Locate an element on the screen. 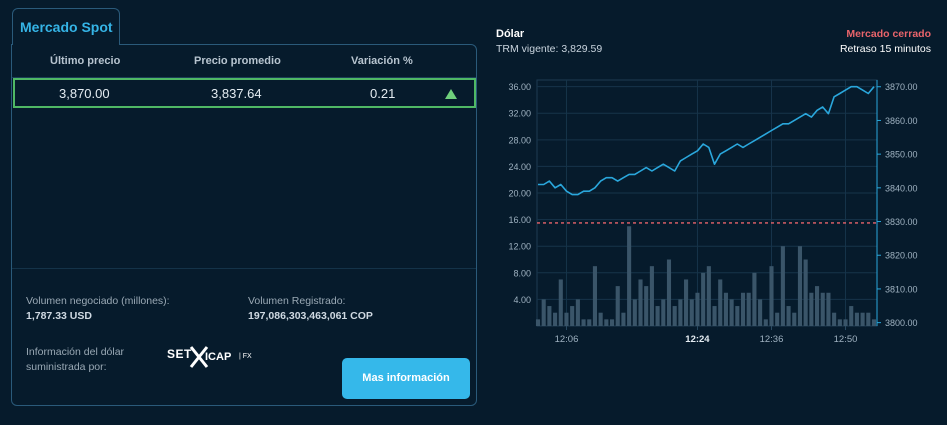  y-left-tick-label: 16.00 is located at coordinates (519, 220).